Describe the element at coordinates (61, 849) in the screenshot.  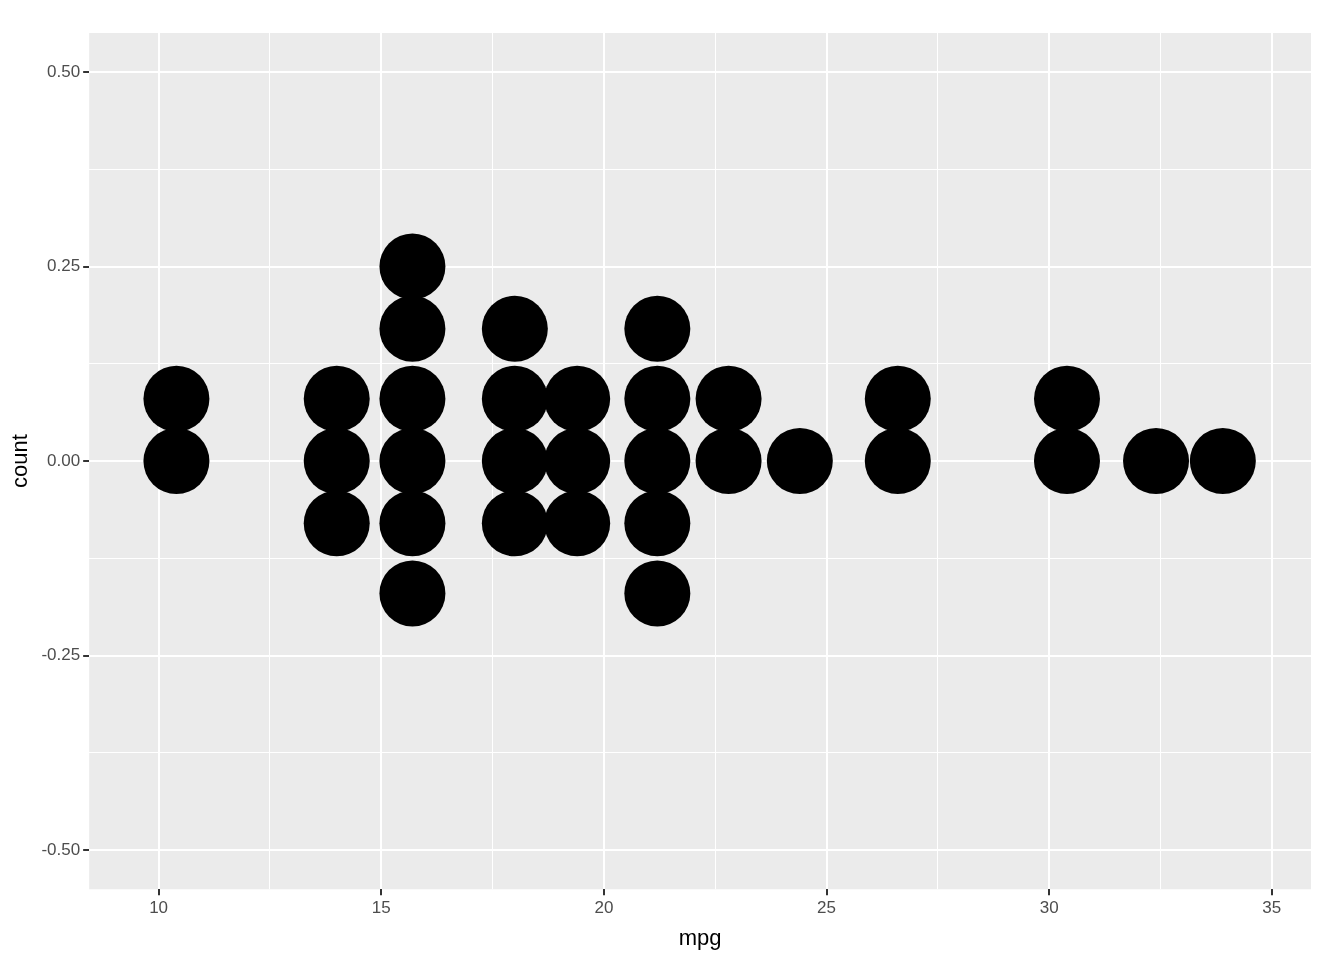
I see `y-tick-label: -0.50` at that location.